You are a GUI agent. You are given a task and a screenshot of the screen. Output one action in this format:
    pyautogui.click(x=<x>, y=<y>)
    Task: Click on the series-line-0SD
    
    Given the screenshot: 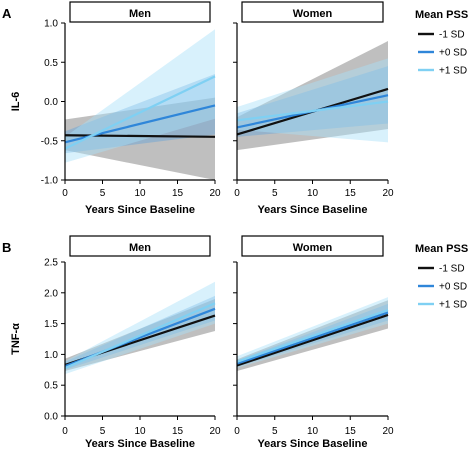 What is the action you would take?
    pyautogui.click(x=312, y=338)
    